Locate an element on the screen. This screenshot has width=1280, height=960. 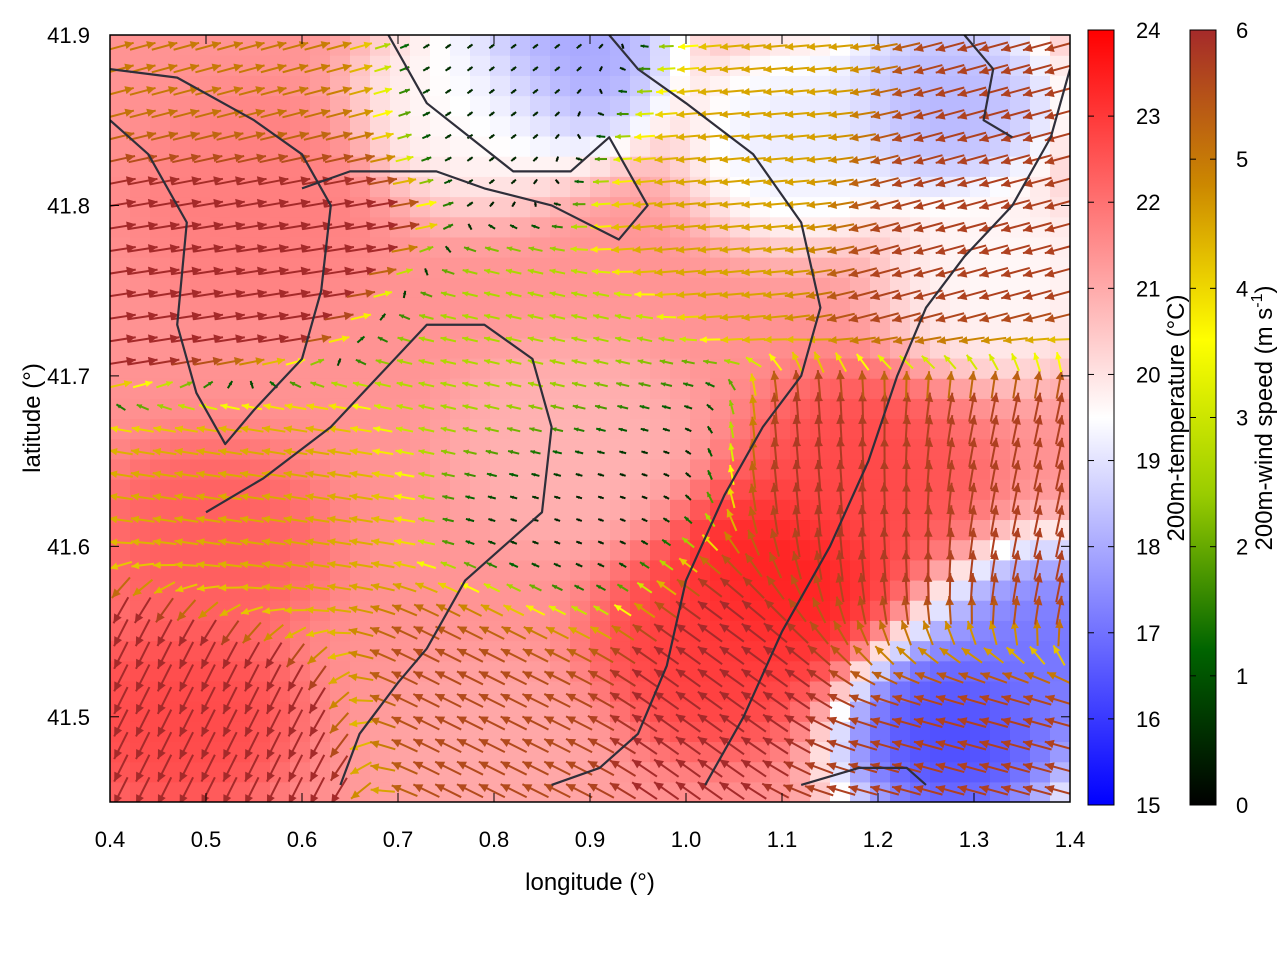
wind-speed-label-close: ) is located at coordinates (1264, 290).